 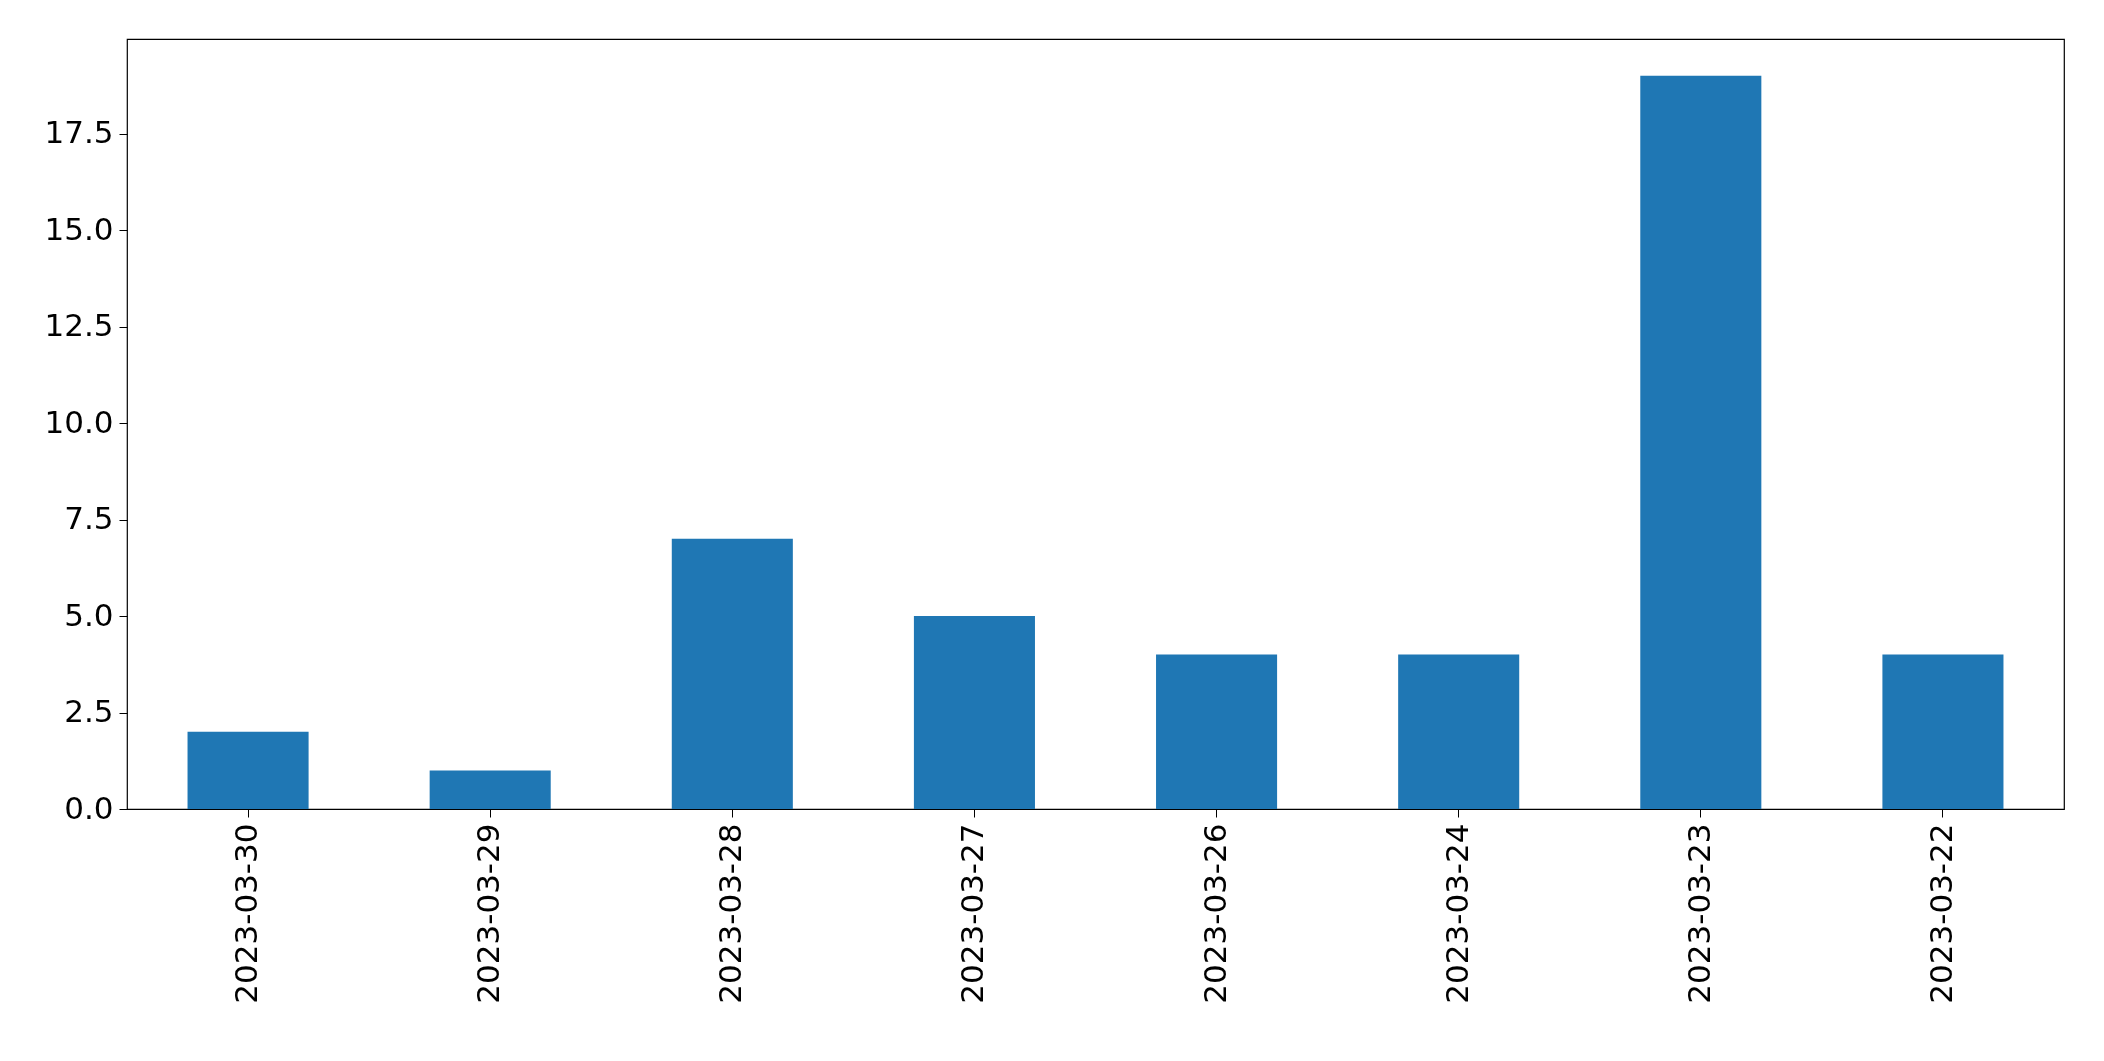 I want to click on y-tick-label: 7.5, so click(x=89, y=518).